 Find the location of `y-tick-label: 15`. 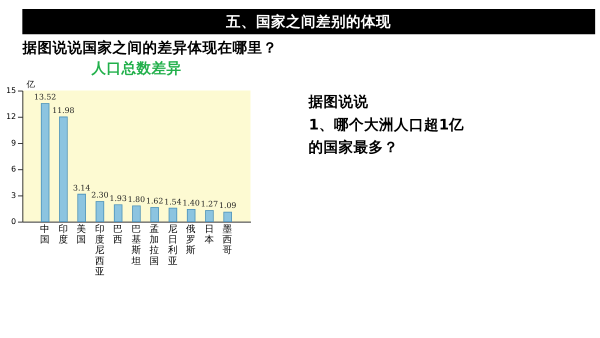

y-tick-label: 15 is located at coordinates (11, 90).